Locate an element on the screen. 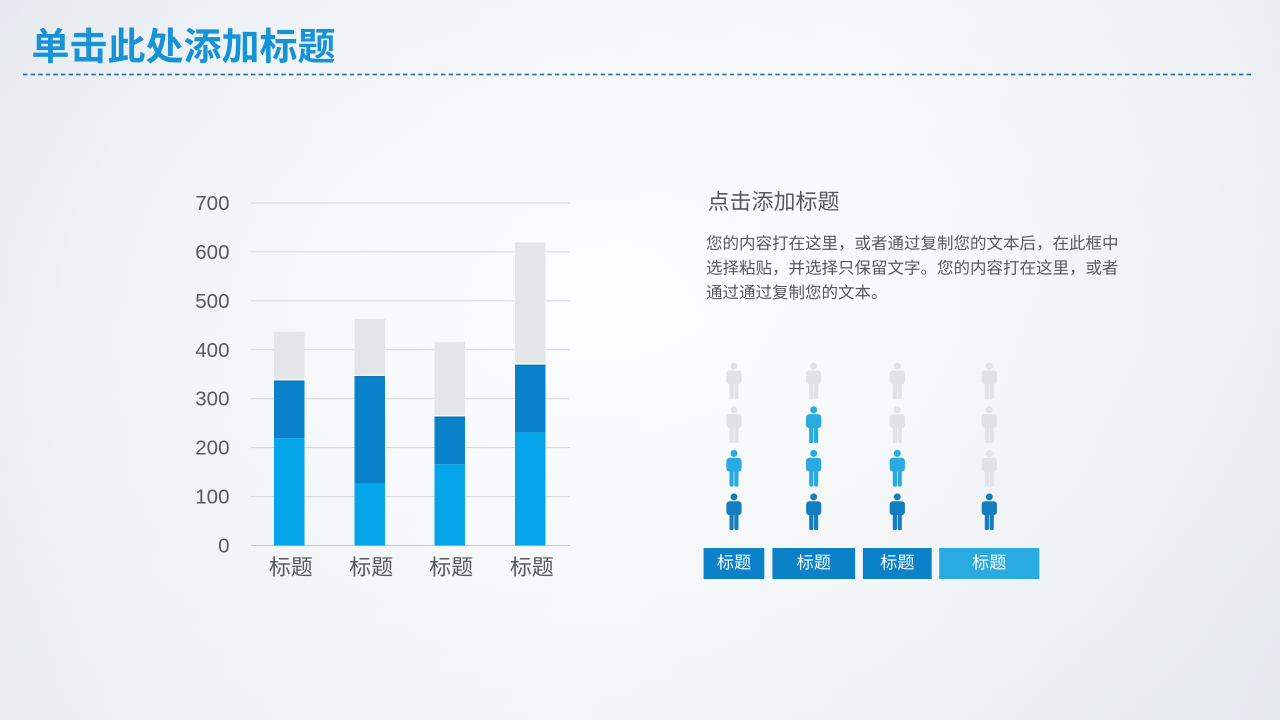 The height and width of the screenshot is (720, 1280). svg-text: 200 is located at coordinates (212, 448).